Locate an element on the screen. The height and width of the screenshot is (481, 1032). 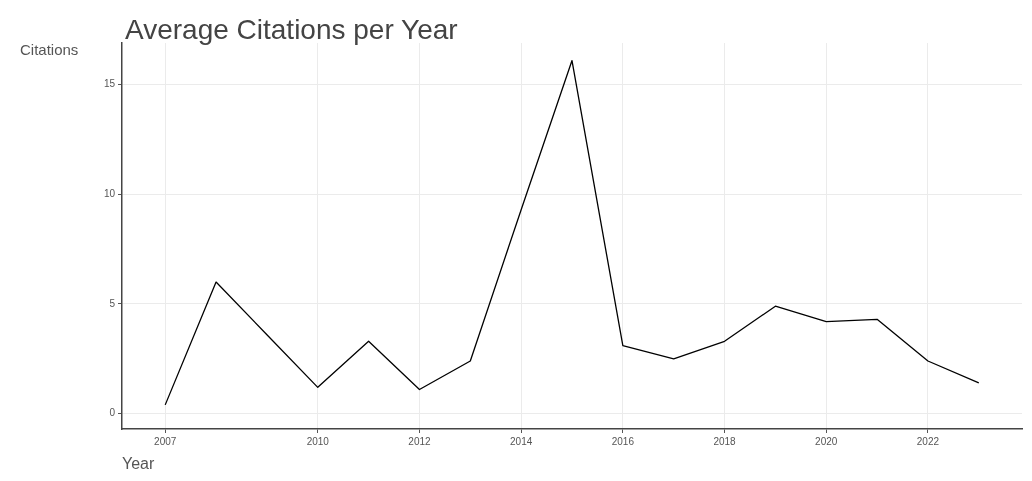
x-tick-label: 2020 is located at coordinates (826, 441).